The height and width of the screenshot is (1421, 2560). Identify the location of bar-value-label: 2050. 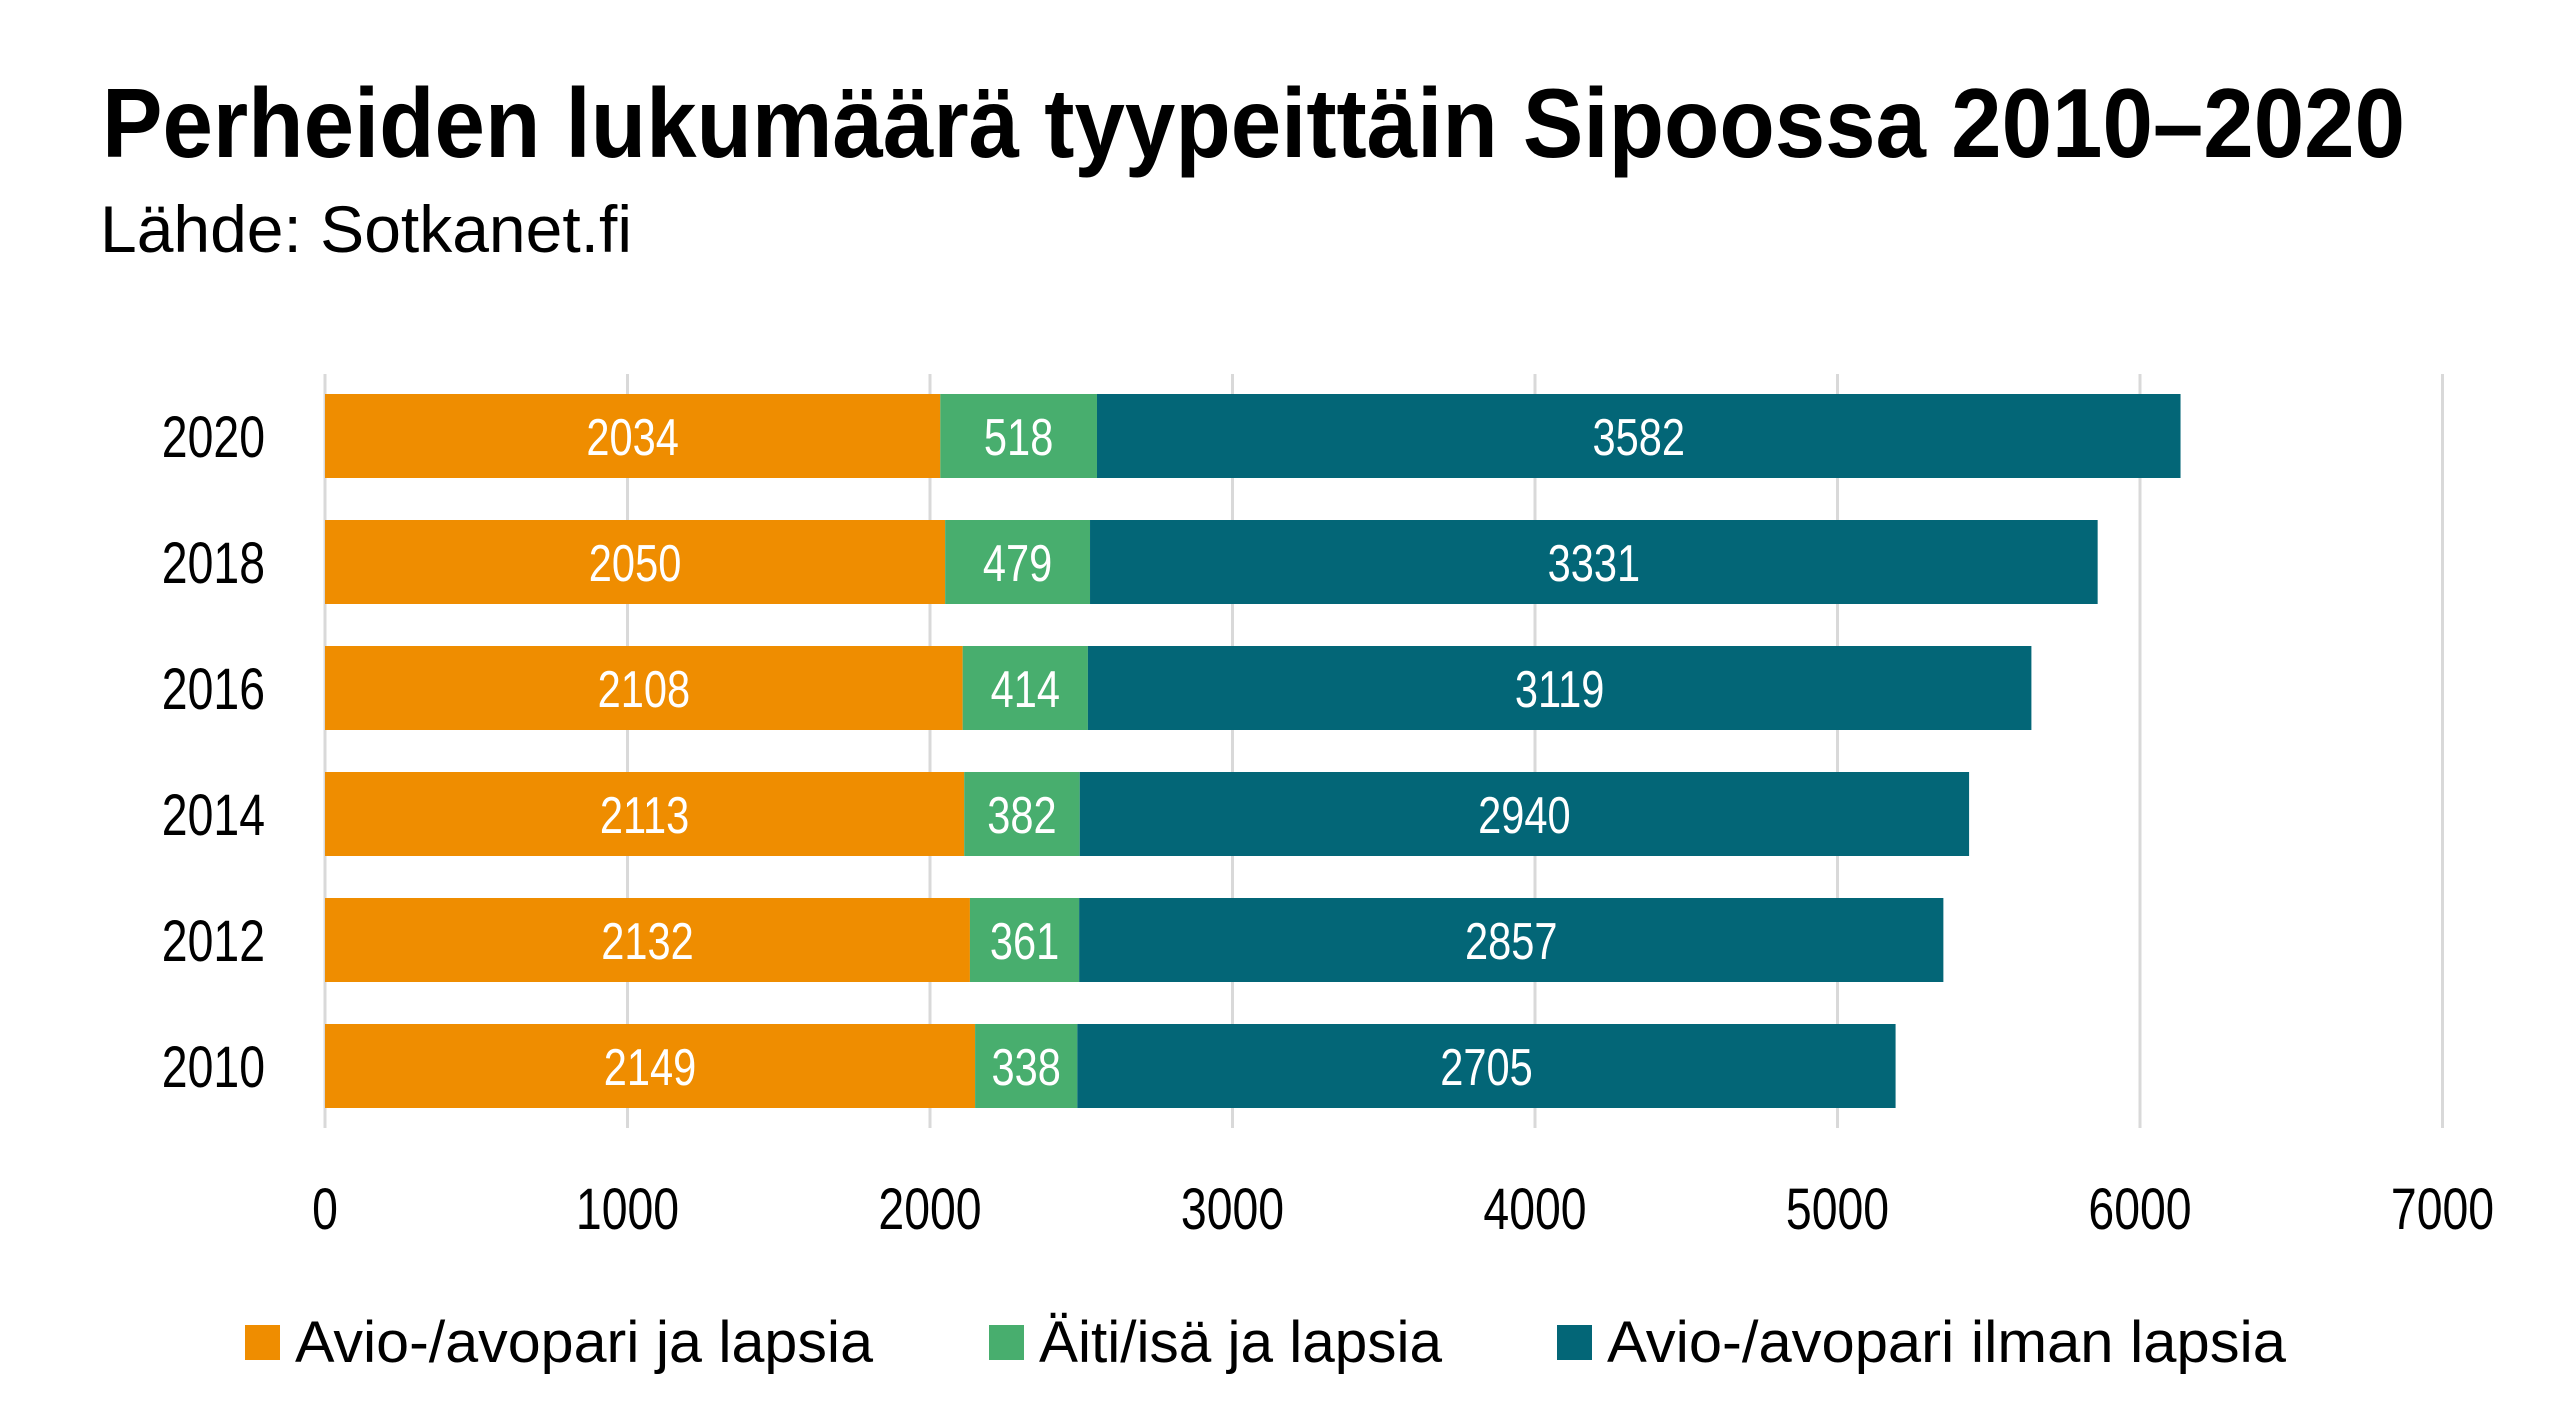
(635, 563).